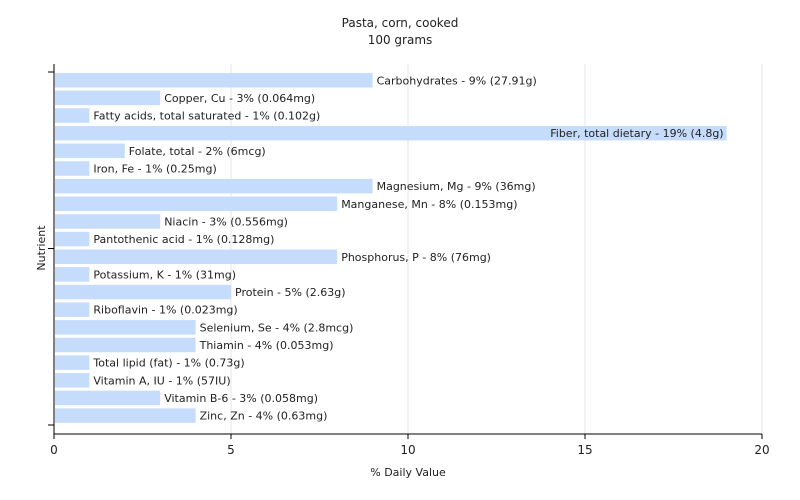 The width and height of the screenshot is (800, 500). I want to click on bar-label: Protein - 5% (2.63g), so click(290, 292).